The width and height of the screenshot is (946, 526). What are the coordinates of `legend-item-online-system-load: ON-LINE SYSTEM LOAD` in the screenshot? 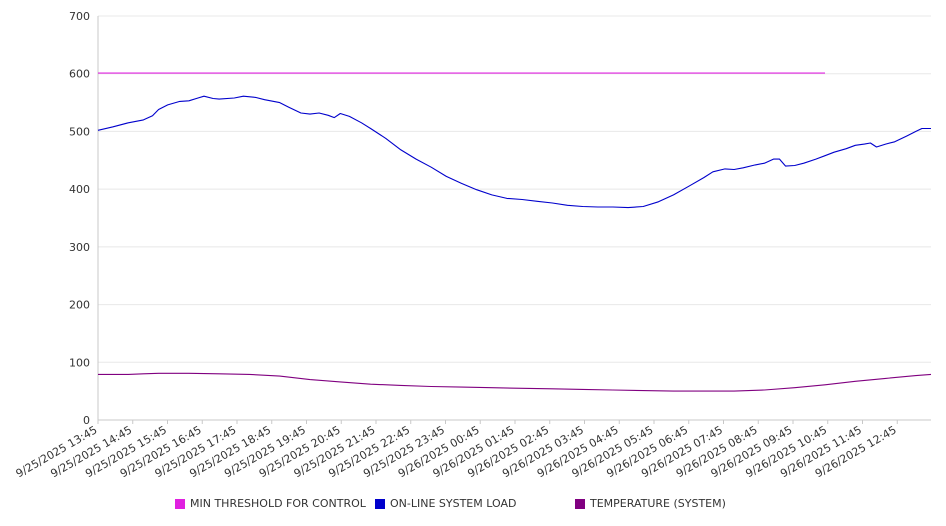 It's located at (445, 503).